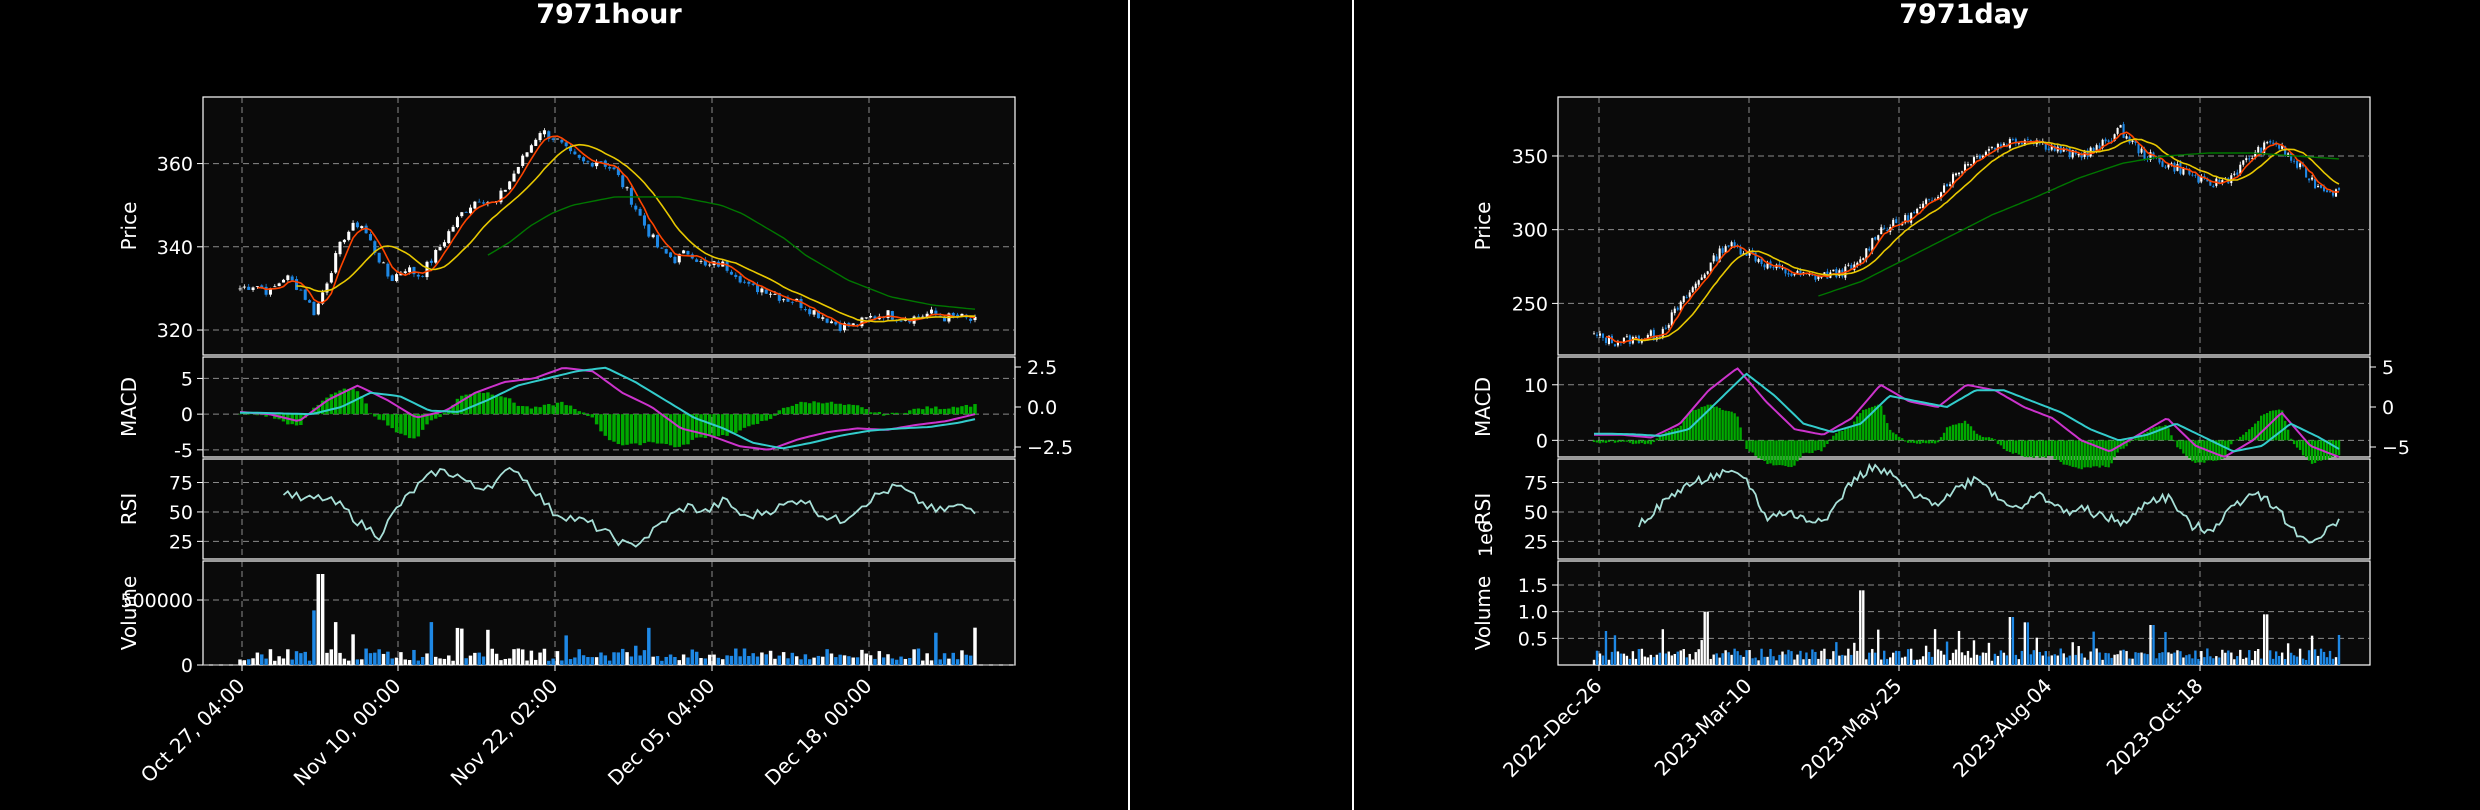  Describe the element at coordinates (181, 484) in the screenshot. I see `rsi-ytick-label: 75` at that location.